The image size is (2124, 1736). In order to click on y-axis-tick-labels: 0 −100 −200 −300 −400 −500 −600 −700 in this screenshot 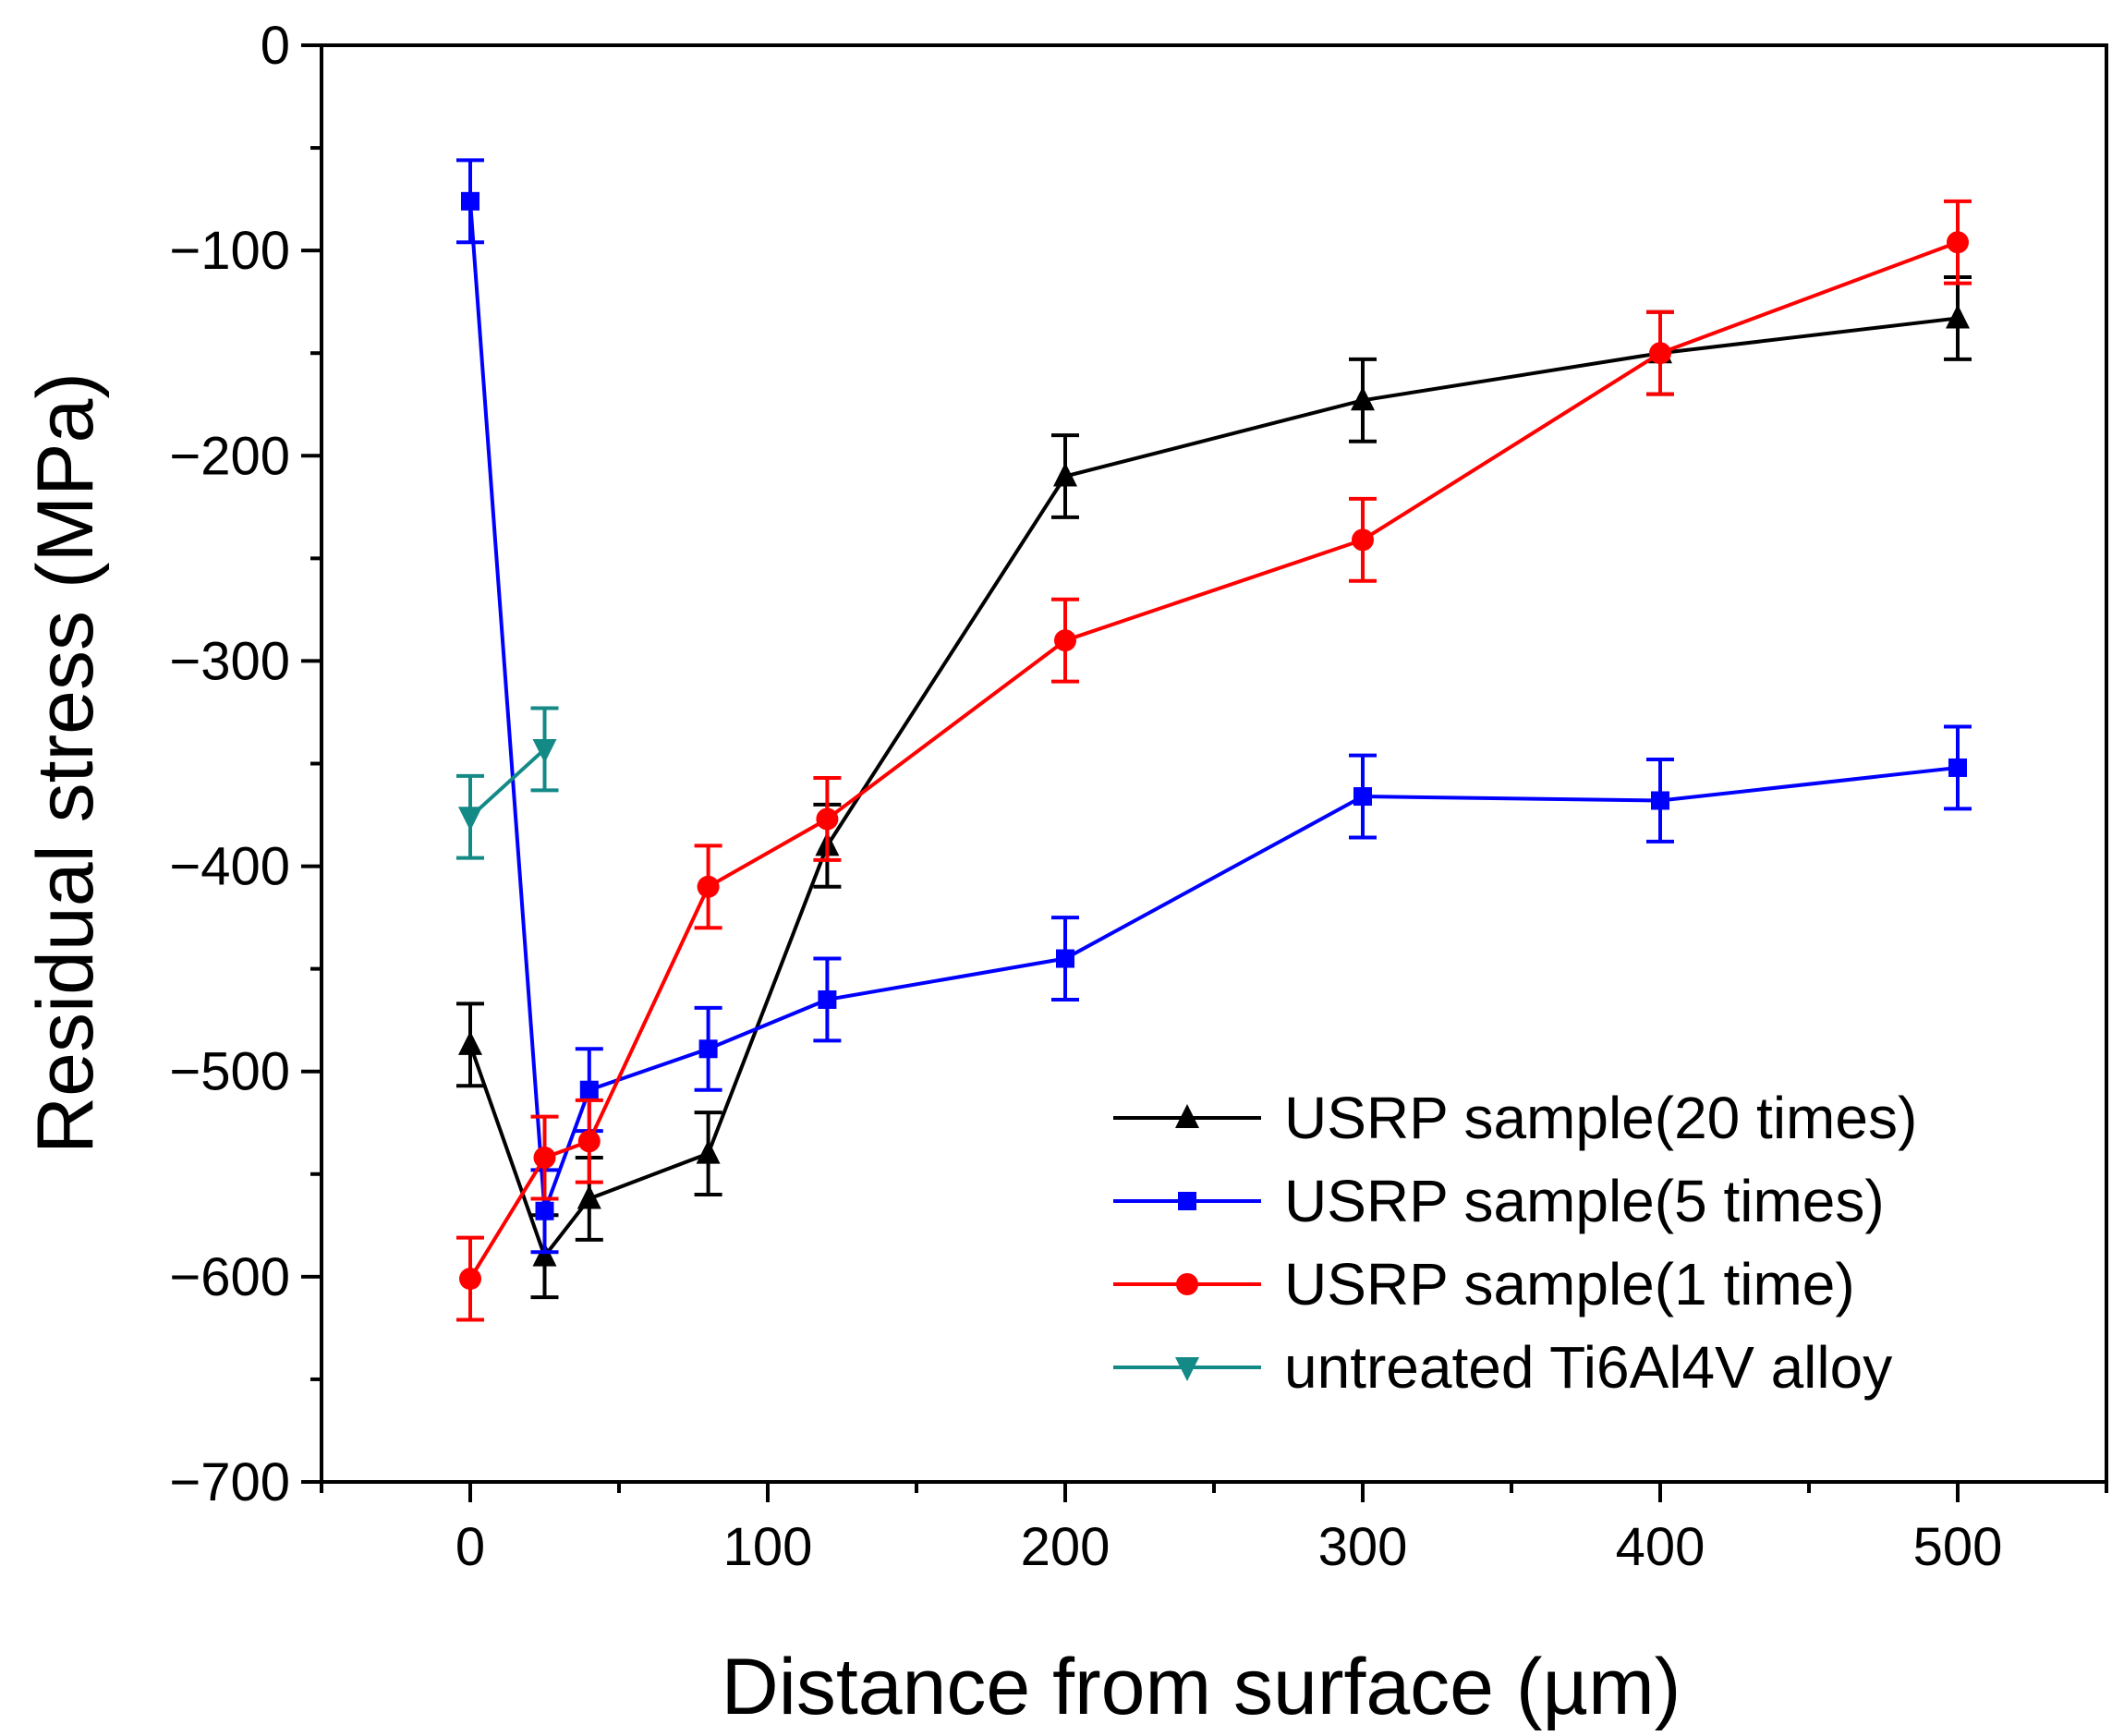, I will do `click(229, 764)`.